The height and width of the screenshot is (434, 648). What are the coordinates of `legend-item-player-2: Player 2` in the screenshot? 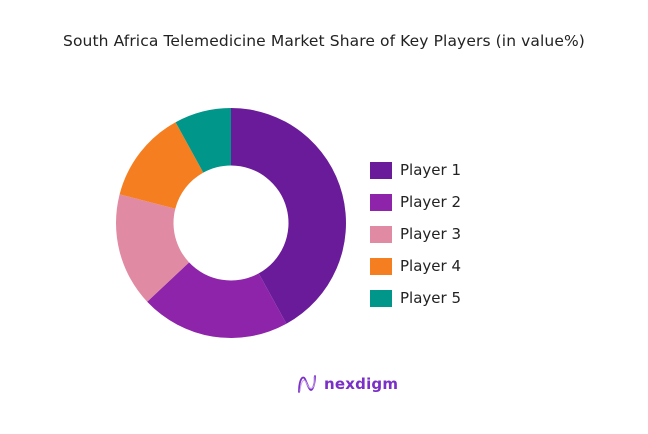 It's located at (415, 202).